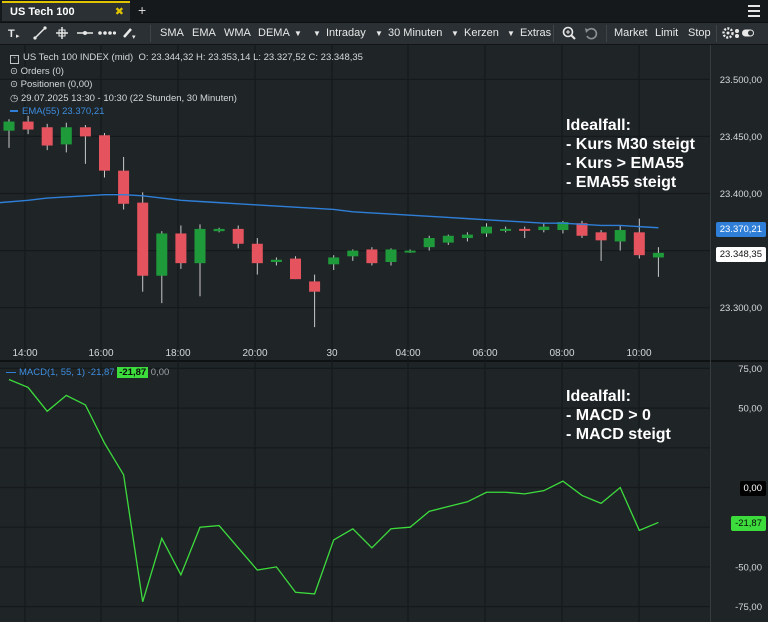 This screenshot has width=768, height=622. What do you see at coordinates (561, 353) in the screenshot?
I see `time-tick-label: 08:00` at bounding box center [561, 353].